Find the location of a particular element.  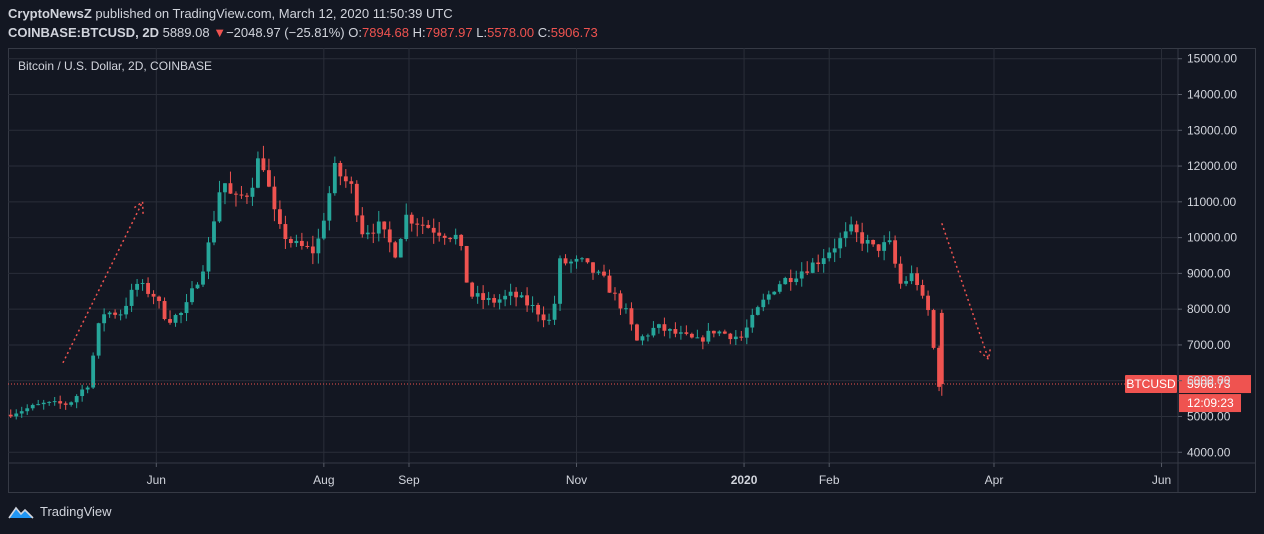

low-label: L: is located at coordinates (482, 32).